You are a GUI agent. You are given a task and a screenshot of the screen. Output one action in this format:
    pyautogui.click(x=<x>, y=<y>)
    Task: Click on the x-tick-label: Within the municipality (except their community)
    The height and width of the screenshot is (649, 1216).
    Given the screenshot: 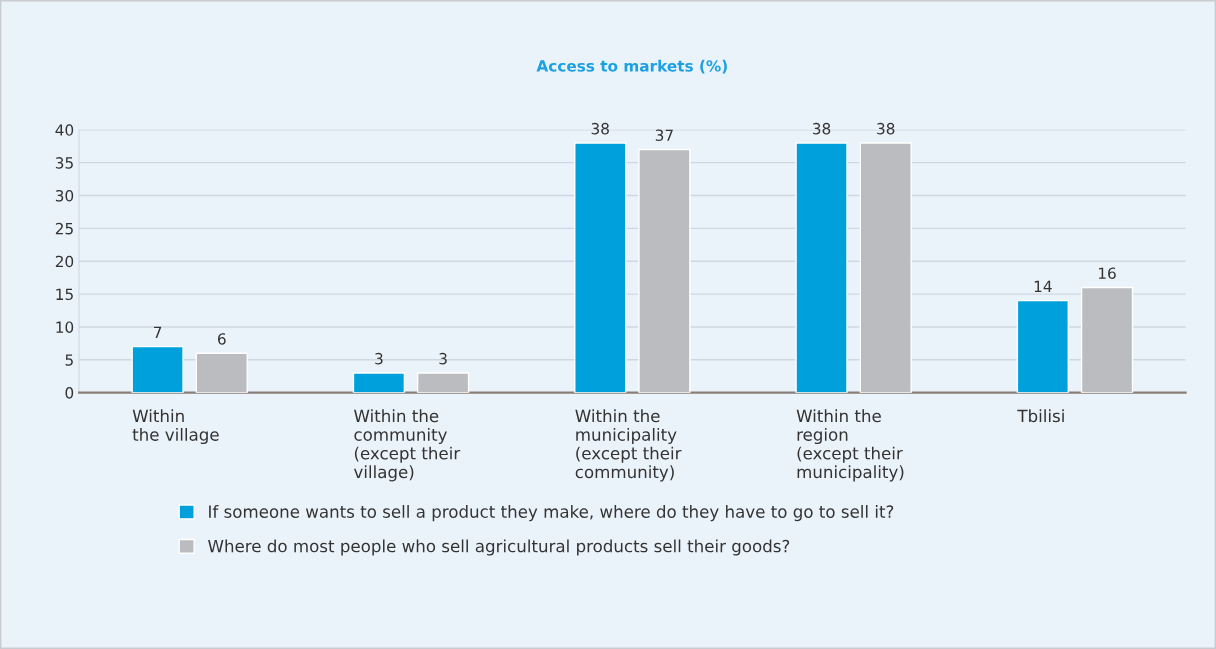 What is the action you would take?
    pyautogui.click(x=628, y=445)
    